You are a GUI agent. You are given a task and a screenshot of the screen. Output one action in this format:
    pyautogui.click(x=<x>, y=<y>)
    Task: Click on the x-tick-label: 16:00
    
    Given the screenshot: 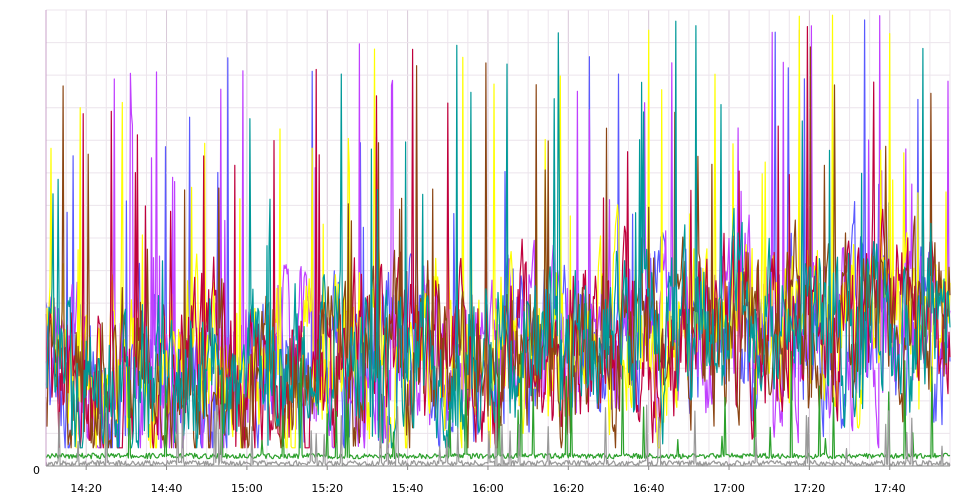 What is the action you would take?
    pyautogui.click(x=488, y=488)
    